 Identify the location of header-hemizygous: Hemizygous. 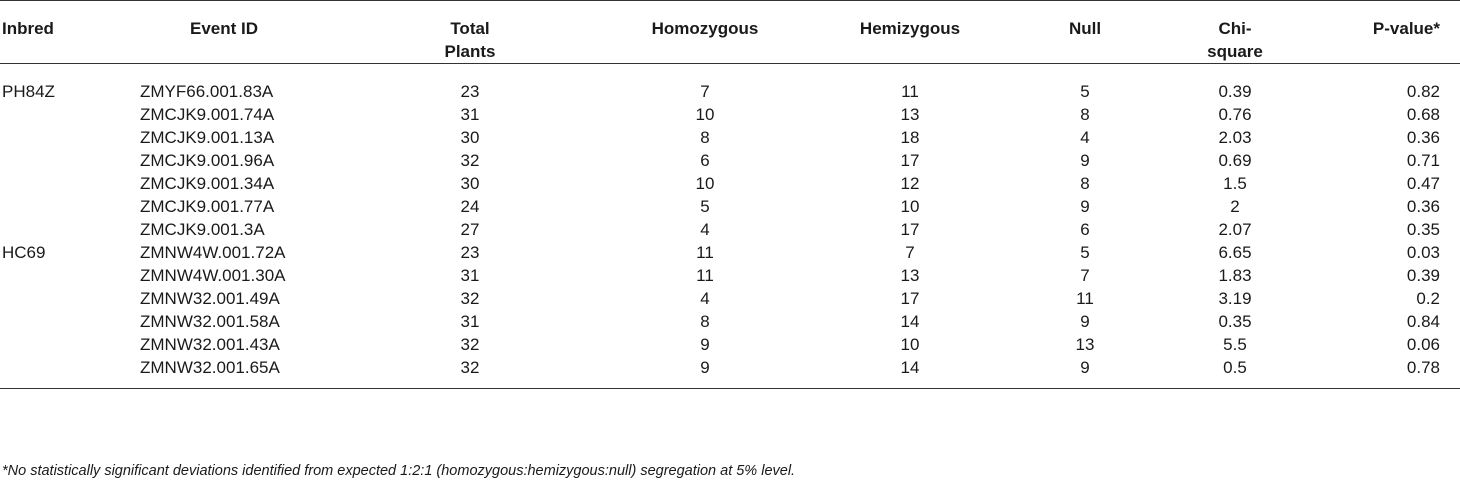
(910, 28).